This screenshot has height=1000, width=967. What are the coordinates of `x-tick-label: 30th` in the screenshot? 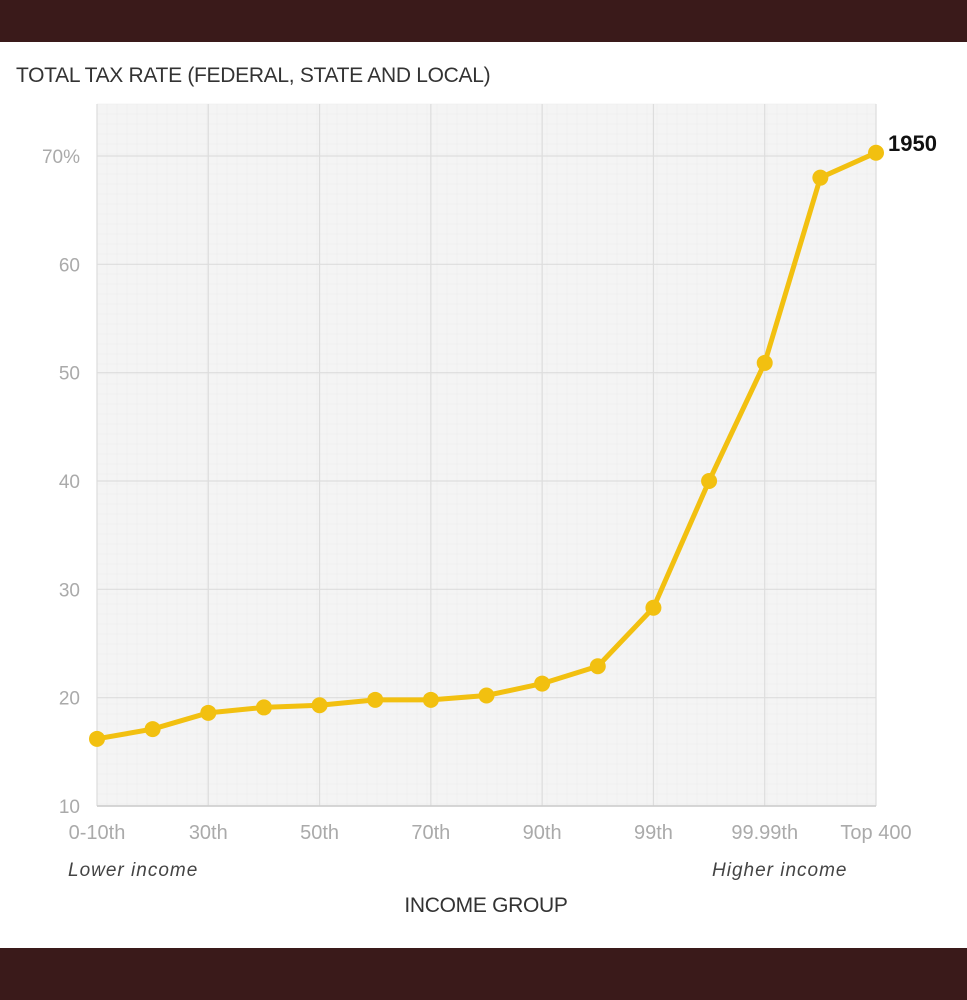 It's located at (208, 833).